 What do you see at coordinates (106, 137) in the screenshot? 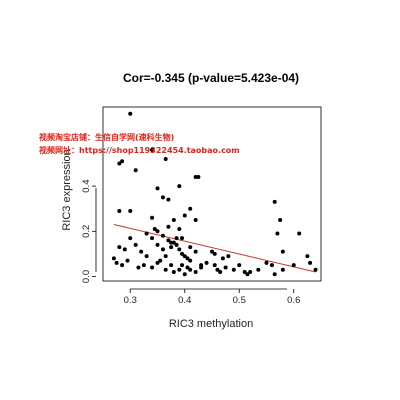
I see `watermark-shop: 视频淘宝店铺：生信自学网(速科生物)` at bounding box center [106, 137].